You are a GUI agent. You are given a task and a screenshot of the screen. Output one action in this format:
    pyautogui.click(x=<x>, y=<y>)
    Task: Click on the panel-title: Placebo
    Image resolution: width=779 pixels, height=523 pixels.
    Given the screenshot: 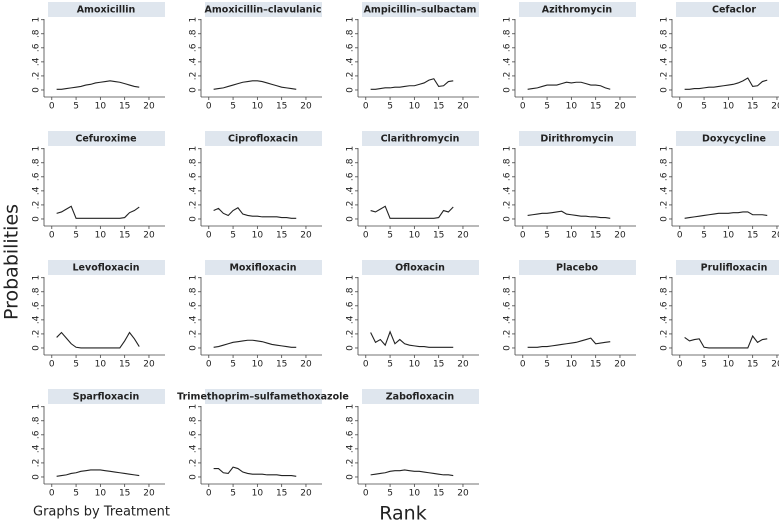 What is the action you would take?
    pyautogui.click(x=577, y=268)
    